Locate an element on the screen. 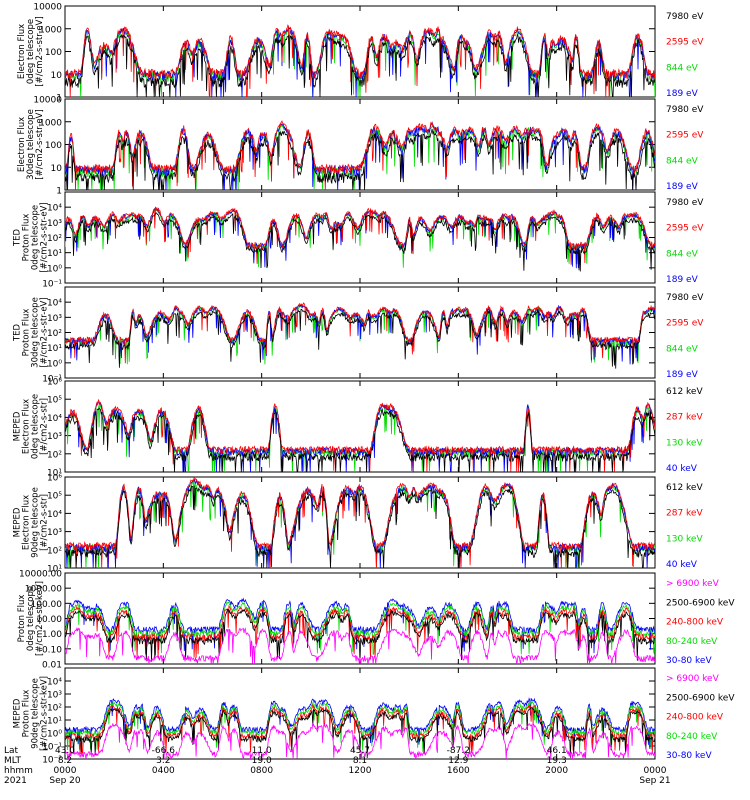 This screenshot has height=800, width=750. y-tick-label: 1000 is located at coordinates (50, 30).